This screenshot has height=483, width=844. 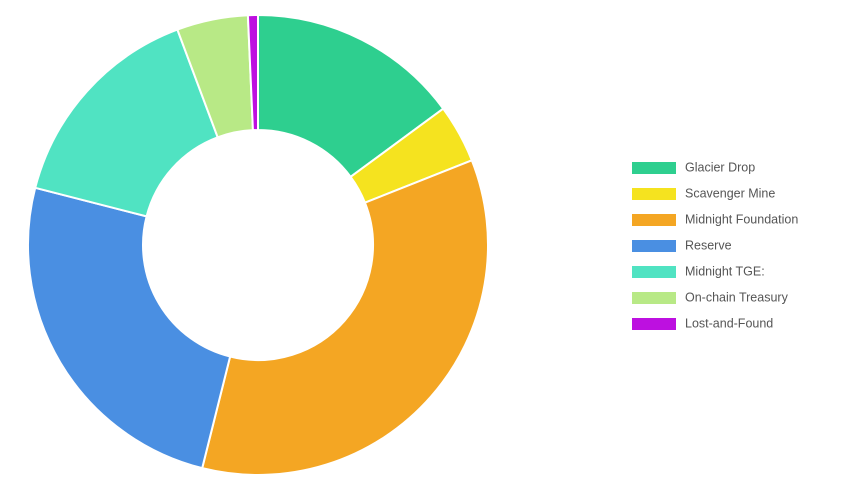 I want to click on legend-label: Scavenger Mine, so click(x=730, y=193).